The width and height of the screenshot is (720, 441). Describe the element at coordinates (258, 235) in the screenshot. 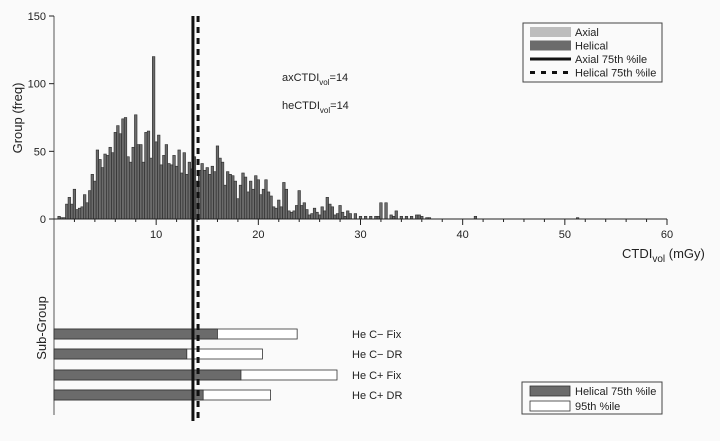

I see `x-tick-label: 20` at that location.